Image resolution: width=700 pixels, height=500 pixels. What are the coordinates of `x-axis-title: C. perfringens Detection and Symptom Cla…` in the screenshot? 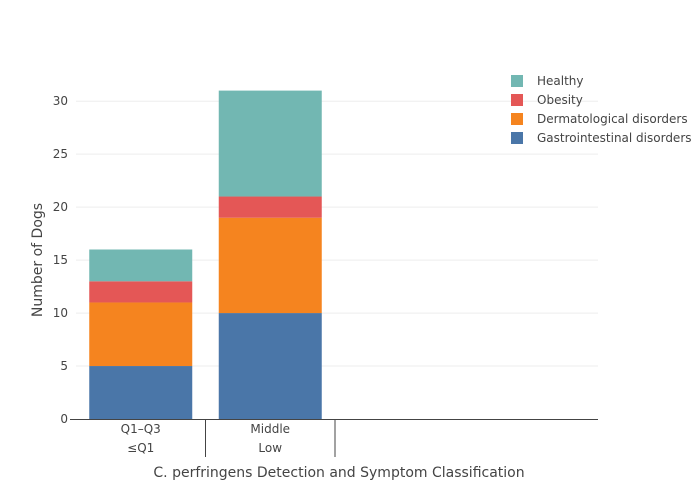 It's located at (338, 473).